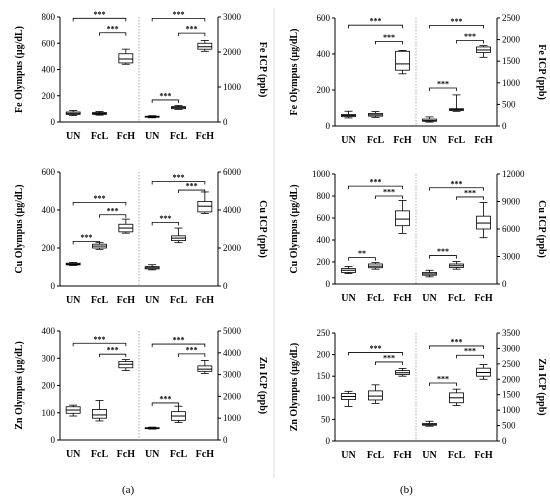  I want to click on tick-label-right: 2500, so click(511, 364).